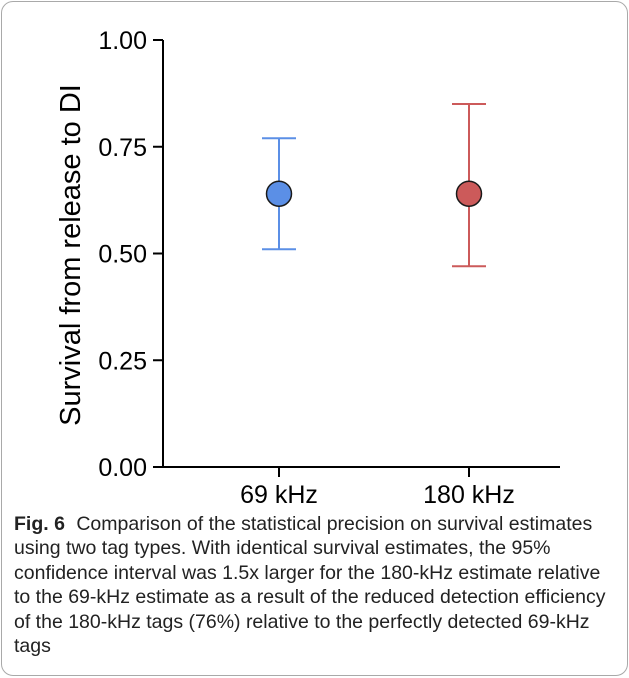 The width and height of the screenshot is (629, 678). Describe the element at coordinates (71, 255) in the screenshot. I see `y-axis-label: Survival from release to DI` at that location.